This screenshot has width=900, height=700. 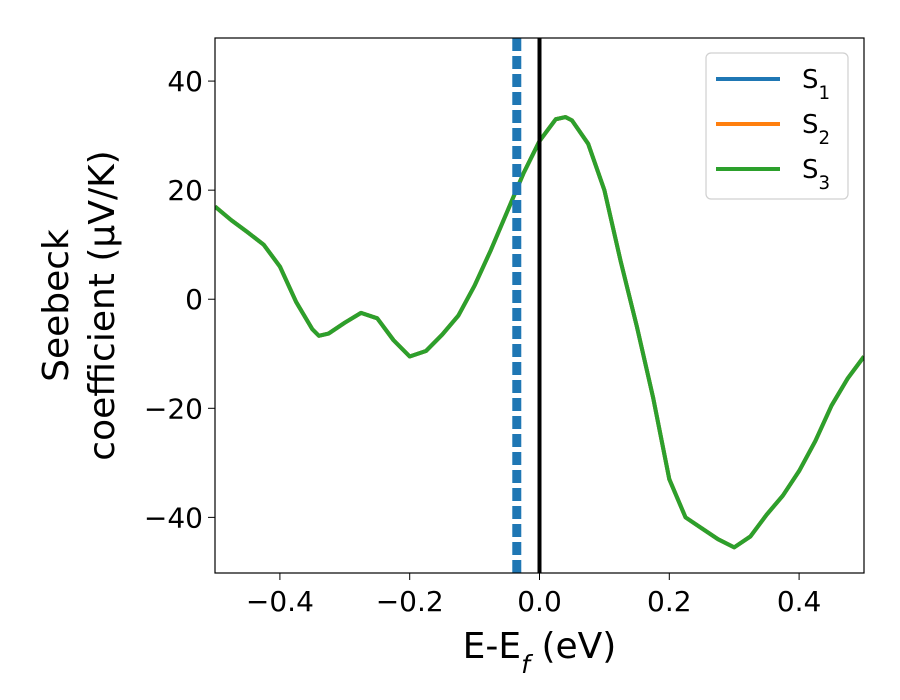 I want to click on x-tick-label: 0.0, so click(x=539, y=601).